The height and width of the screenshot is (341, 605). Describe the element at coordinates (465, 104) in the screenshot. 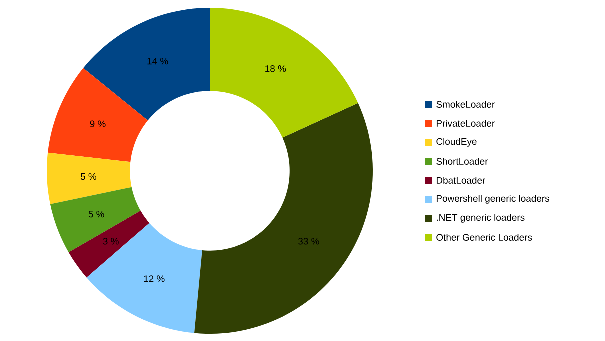

I see `legend-label: SmokeLoader` at that location.